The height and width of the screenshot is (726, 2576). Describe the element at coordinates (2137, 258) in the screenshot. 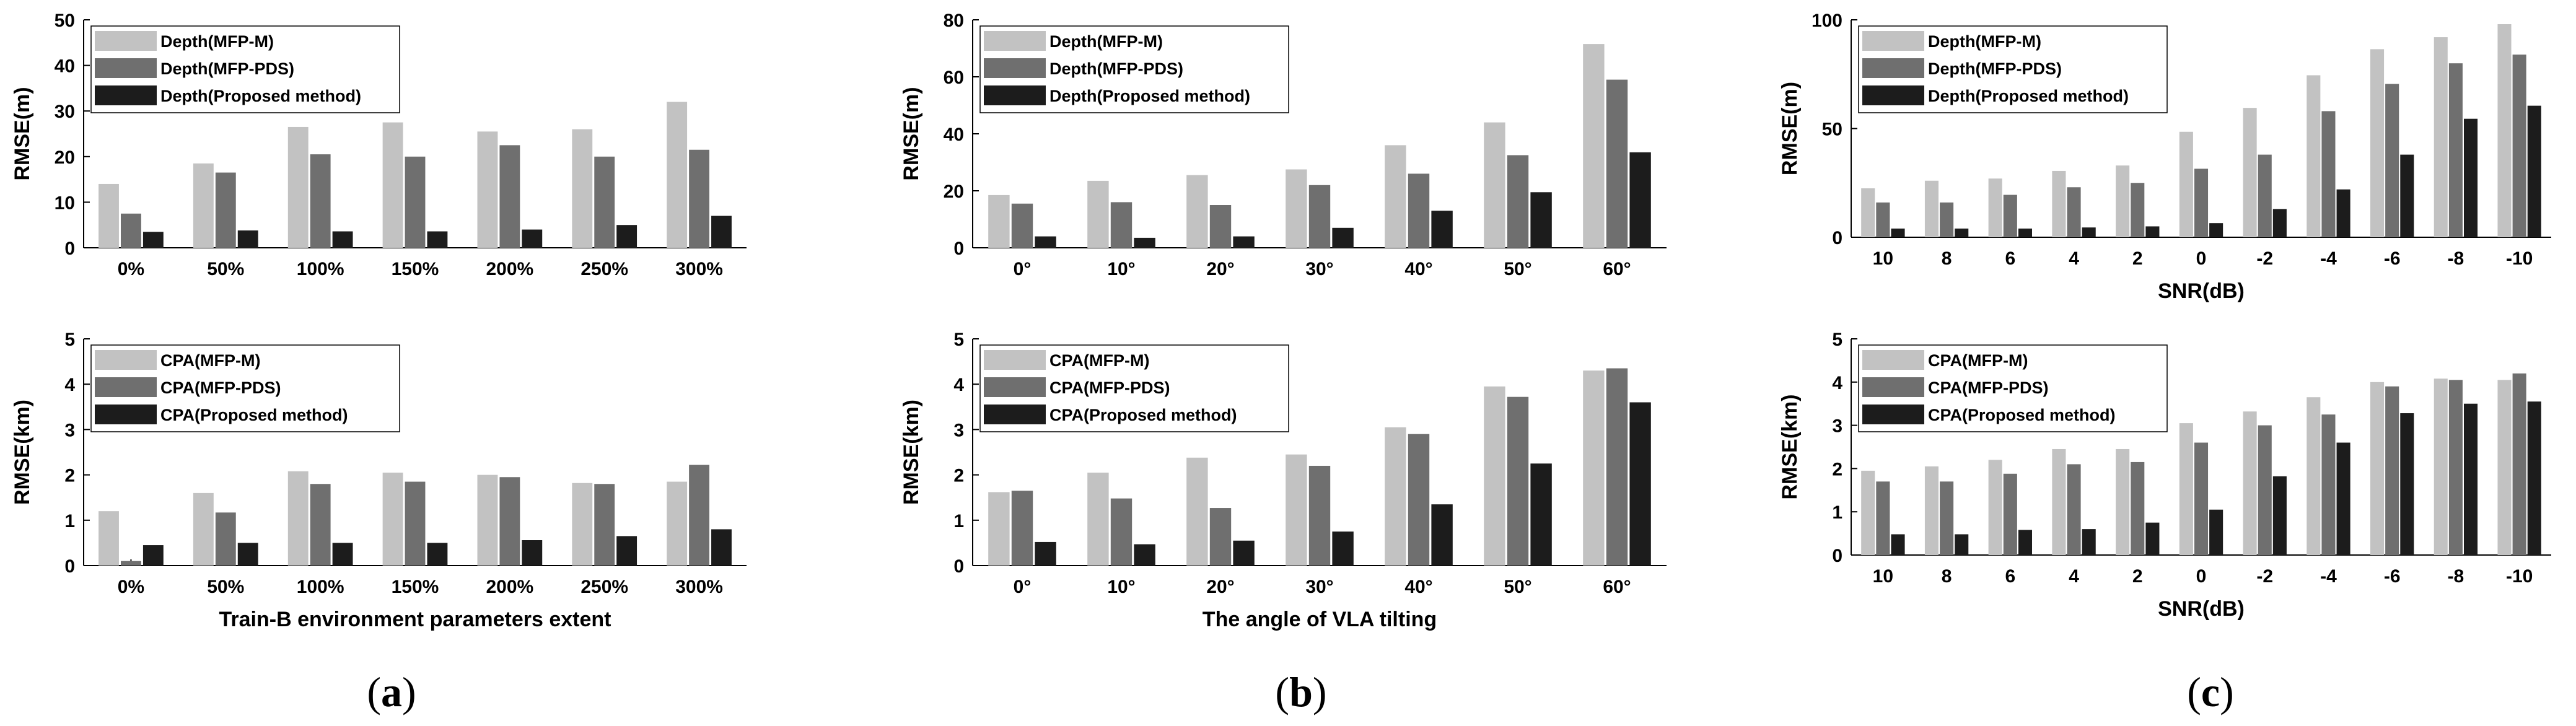

I see `x-tick-label: 2` at that location.